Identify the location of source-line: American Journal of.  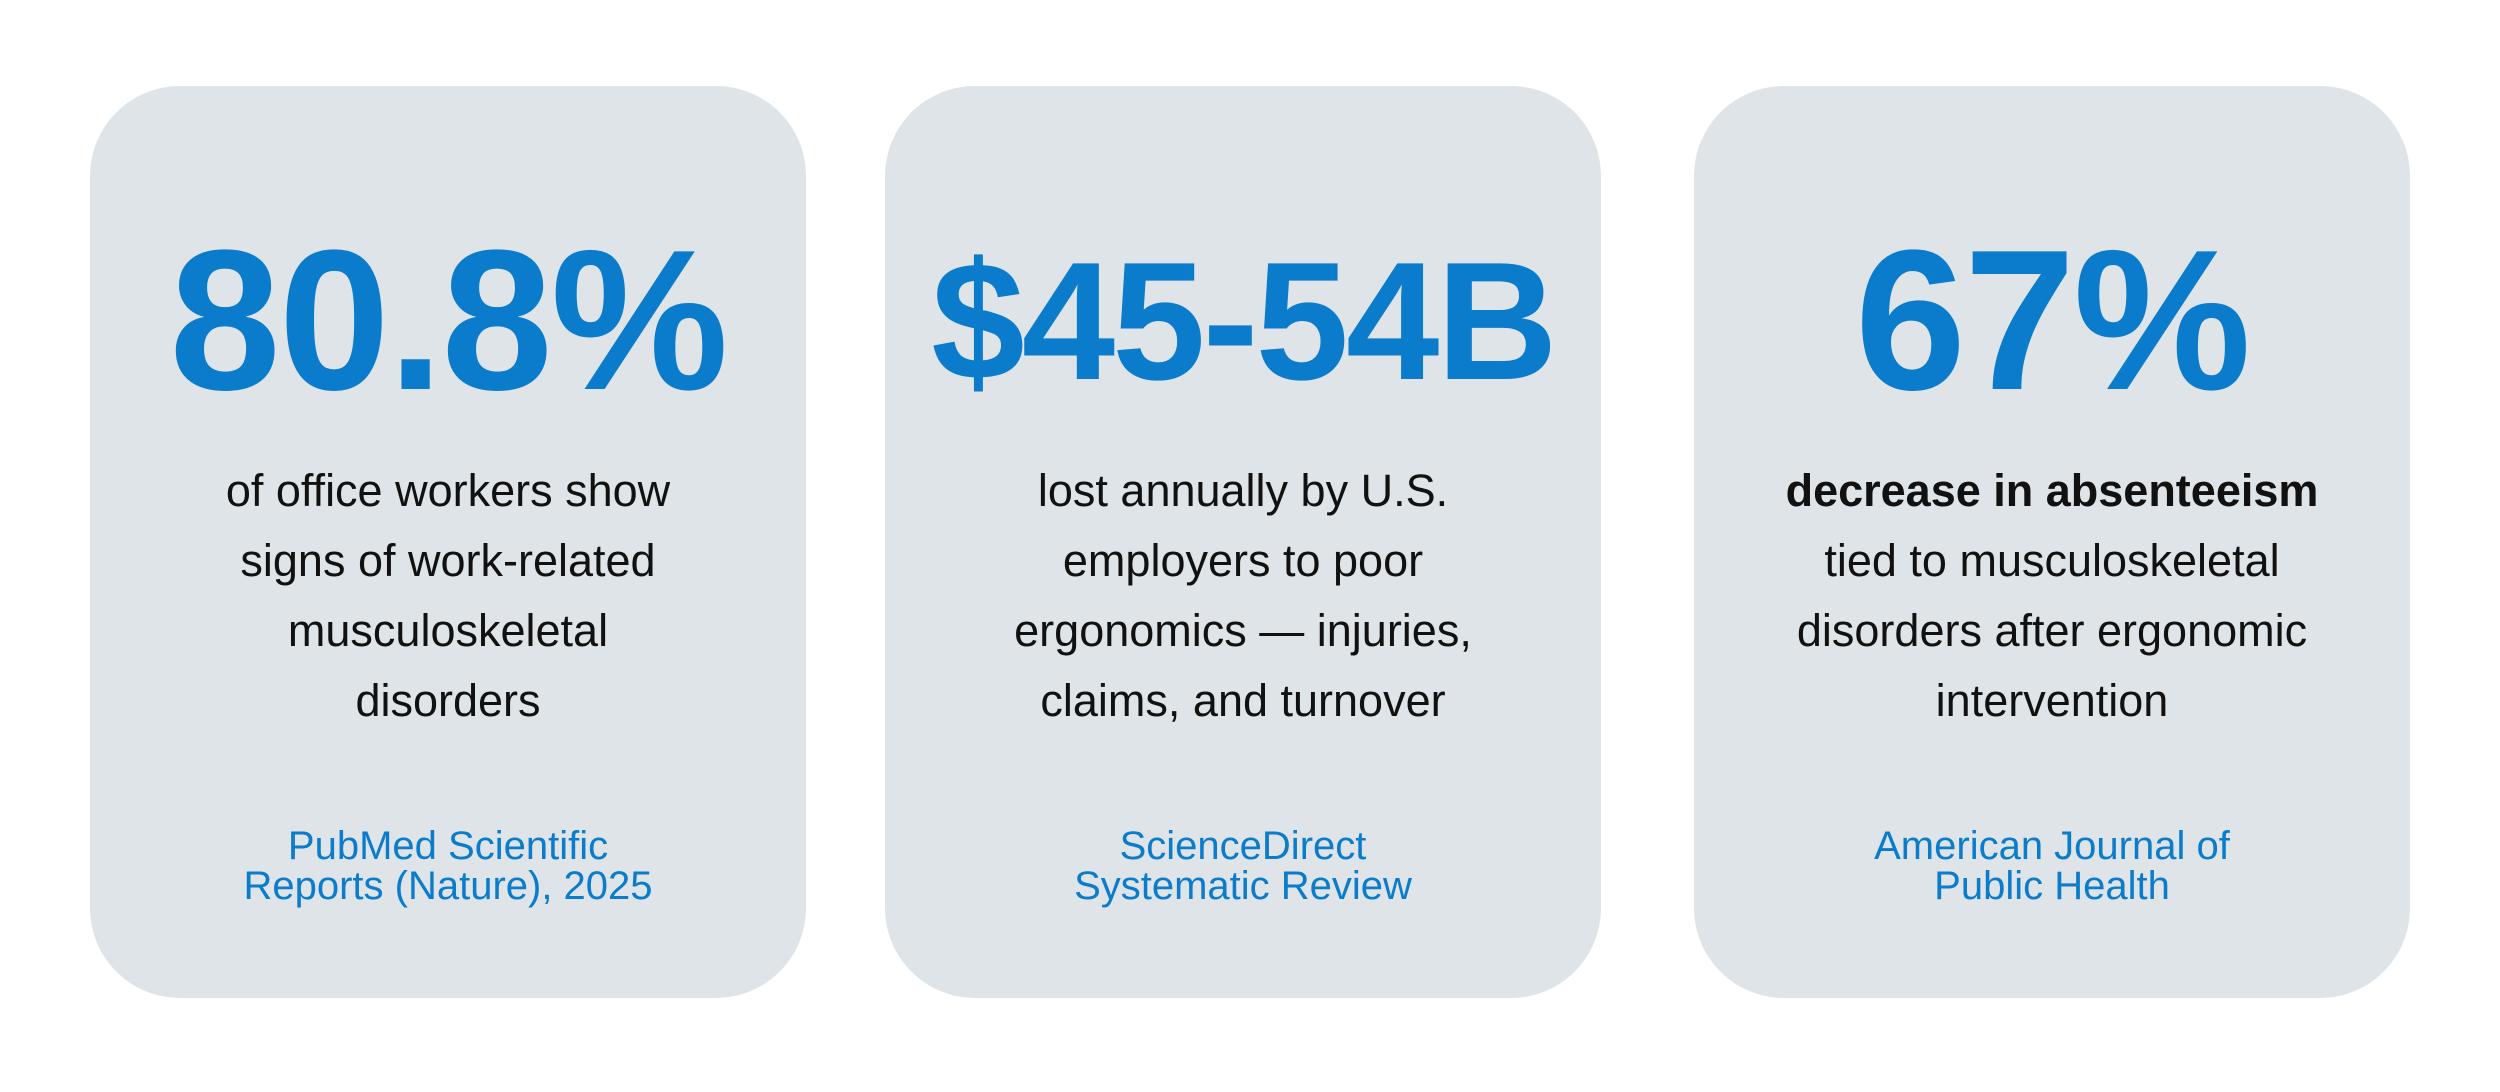
(2052, 846).